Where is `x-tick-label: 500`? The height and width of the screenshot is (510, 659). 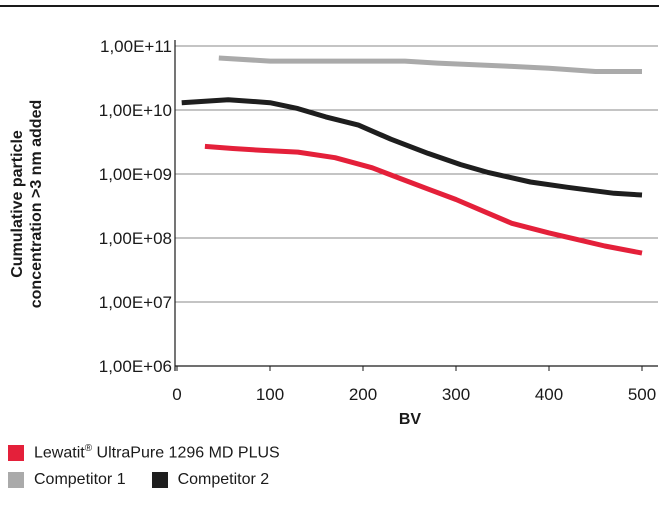
x-tick-label: 500 is located at coordinates (642, 394).